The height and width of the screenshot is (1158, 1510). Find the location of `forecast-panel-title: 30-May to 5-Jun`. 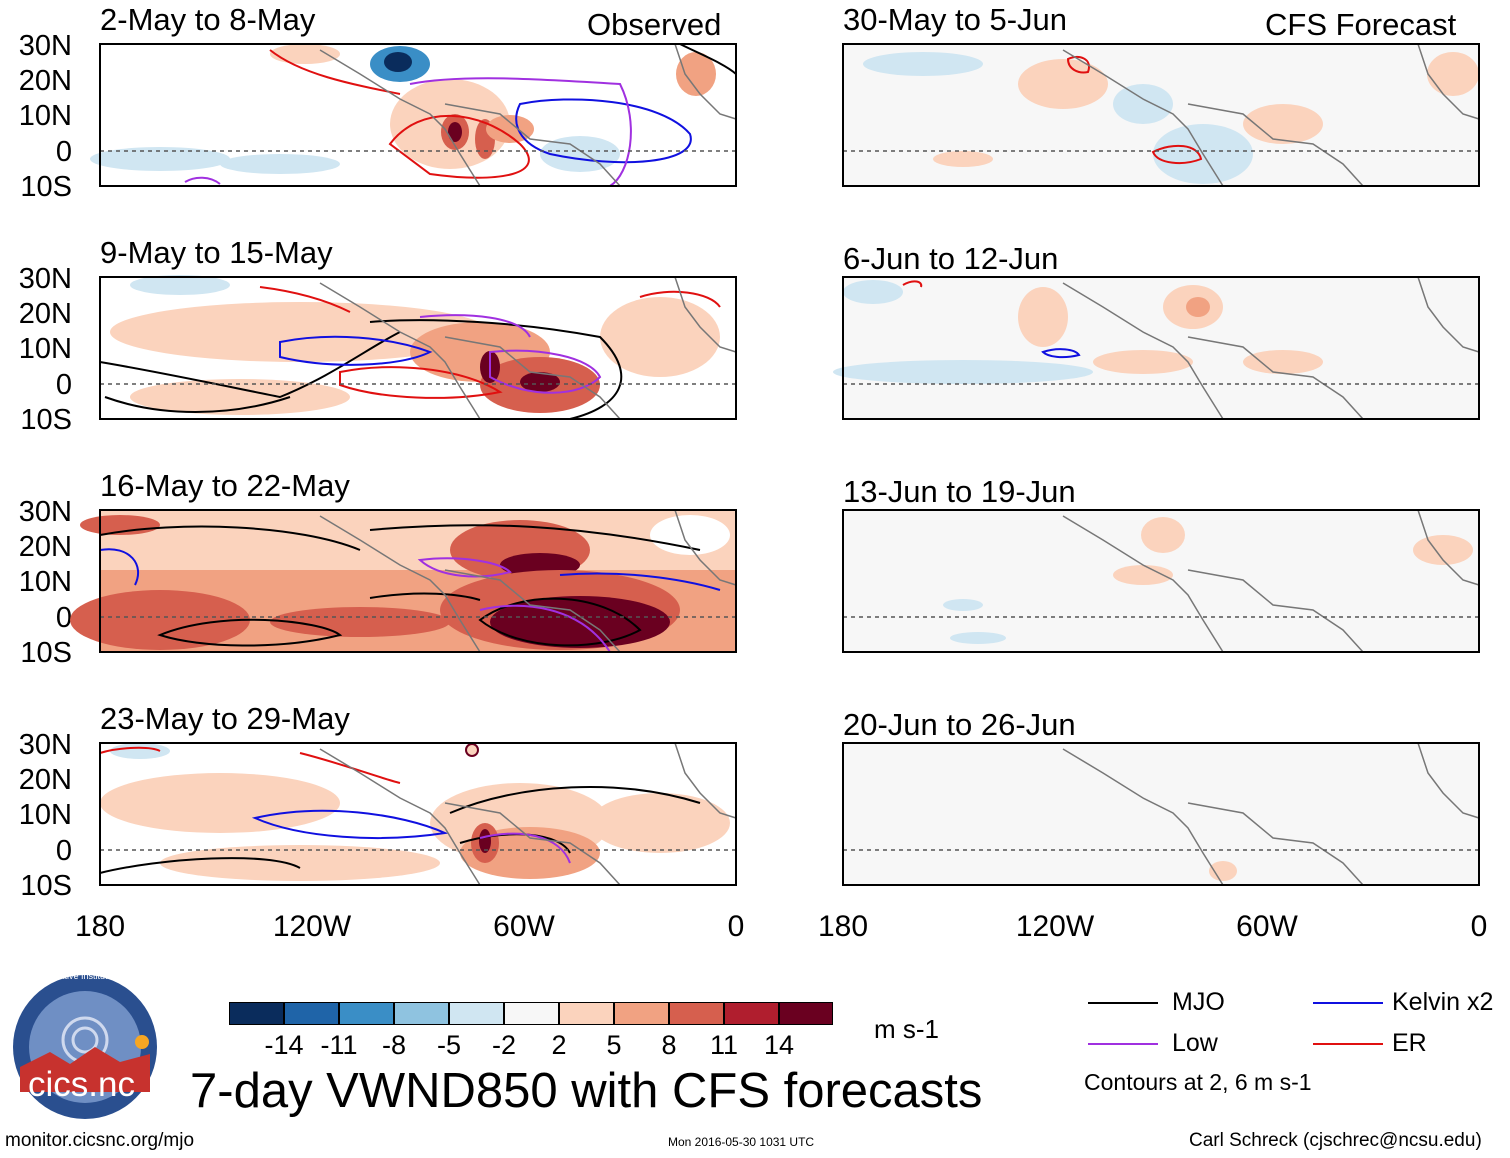

forecast-panel-title: 30-May to 5-Jun is located at coordinates (955, 19).